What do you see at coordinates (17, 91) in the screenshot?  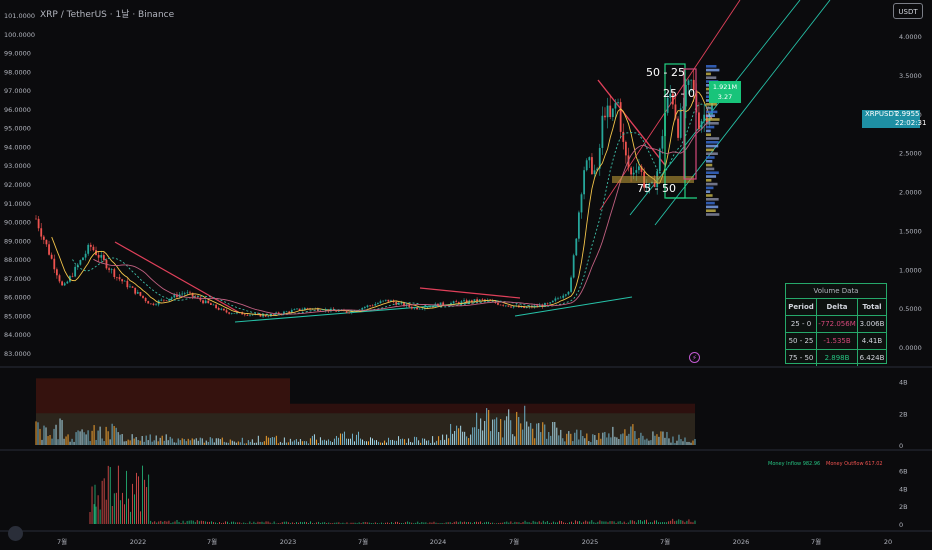 I see `left-tick-label: 97.0000` at bounding box center [17, 91].